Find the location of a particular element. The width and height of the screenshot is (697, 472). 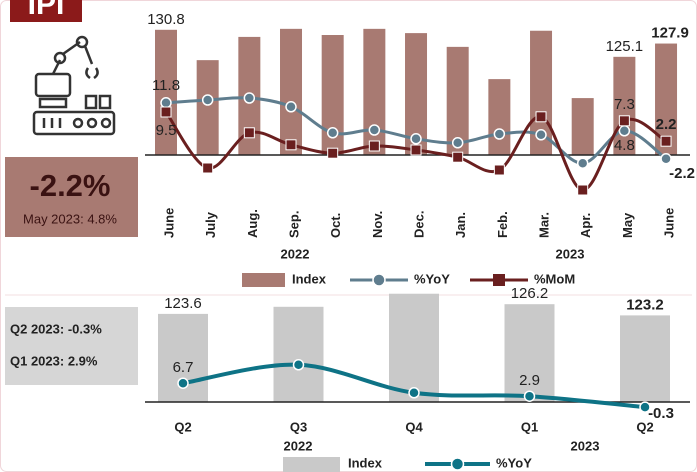

summary-note: May 2023: 4.8% is located at coordinates (70, 218).